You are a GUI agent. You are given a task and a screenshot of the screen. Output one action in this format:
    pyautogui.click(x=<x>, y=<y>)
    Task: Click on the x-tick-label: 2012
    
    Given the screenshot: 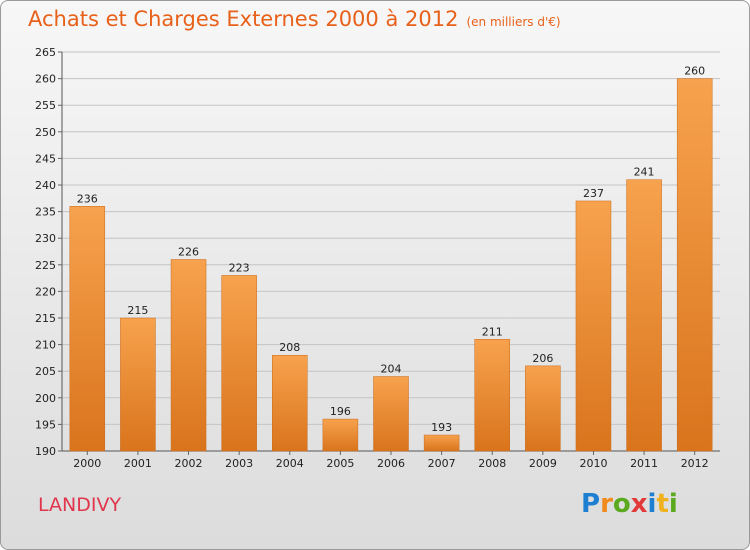 What is the action you would take?
    pyautogui.click(x=695, y=463)
    